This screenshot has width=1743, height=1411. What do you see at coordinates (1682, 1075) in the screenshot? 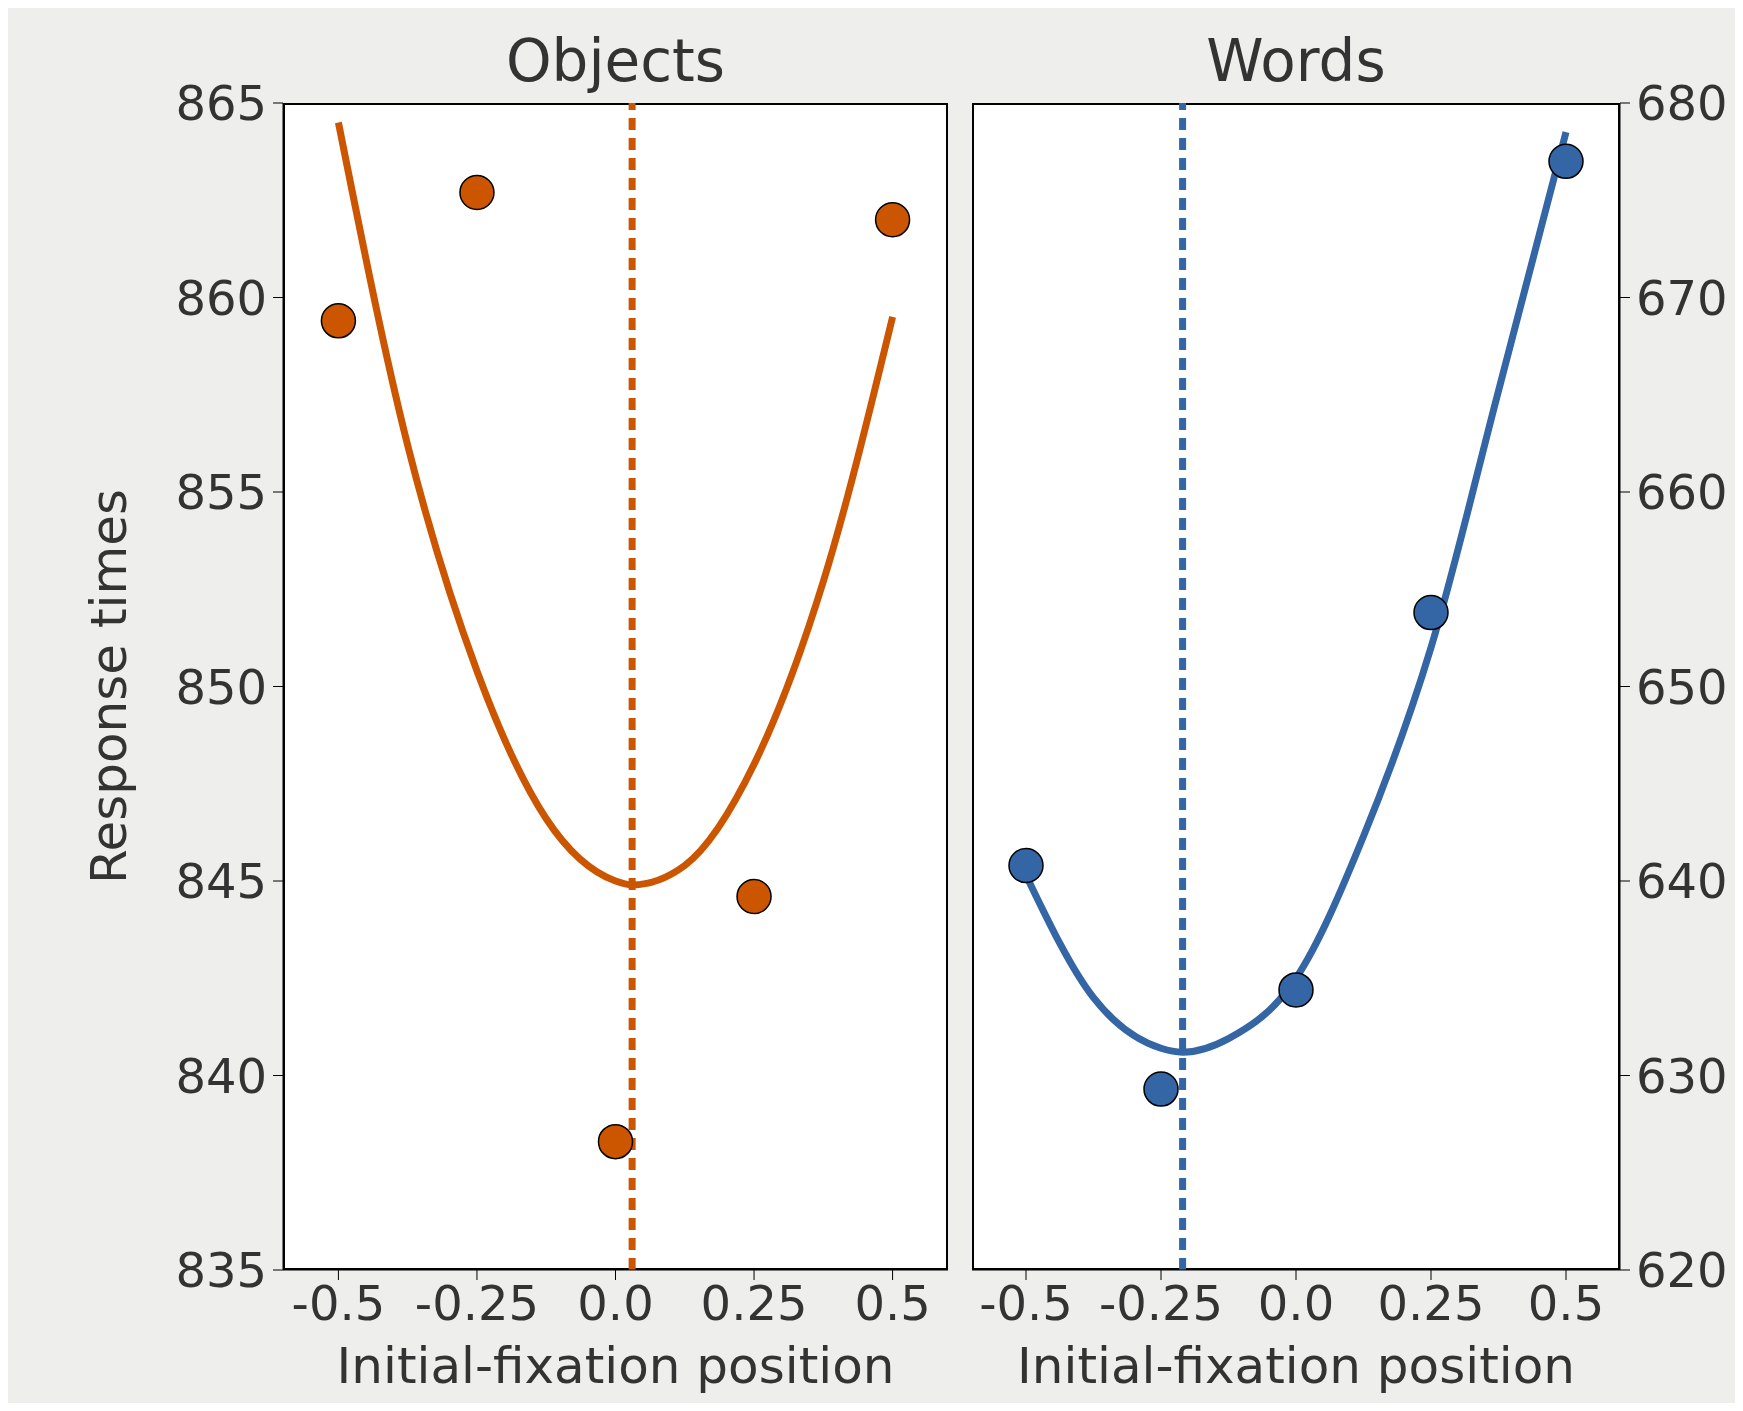
I see `y2-tick-label: 630` at bounding box center [1682, 1075].